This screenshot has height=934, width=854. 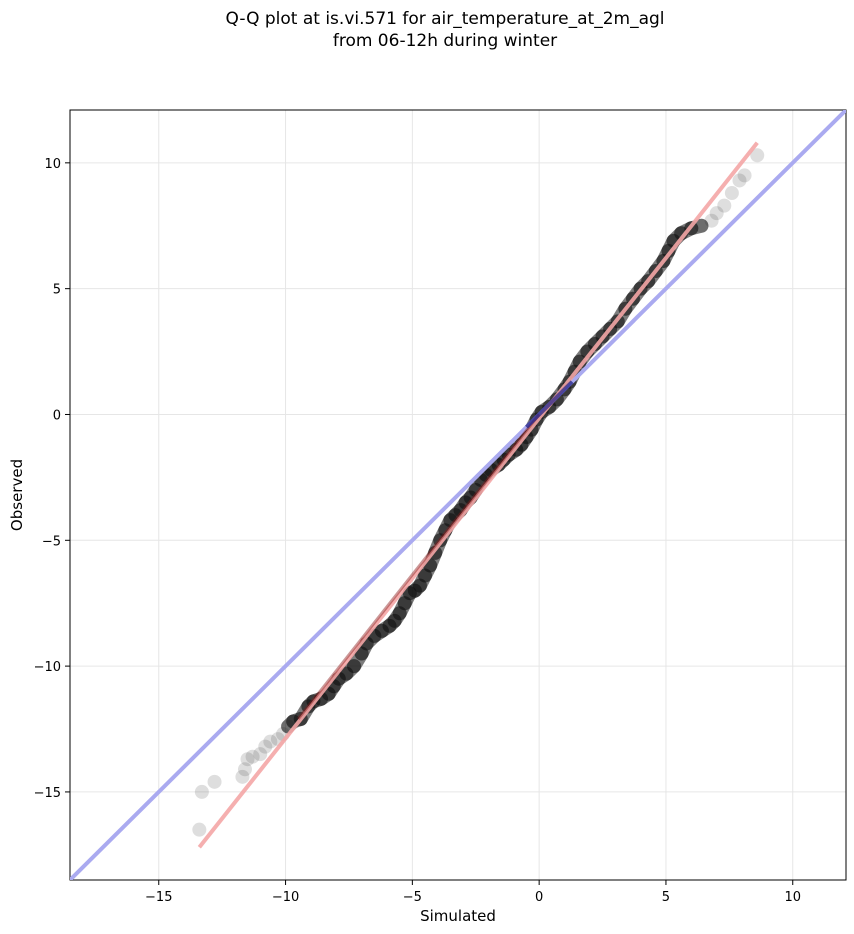 What do you see at coordinates (285, 897) in the screenshot?
I see `x-tick-label: −10` at bounding box center [285, 897].